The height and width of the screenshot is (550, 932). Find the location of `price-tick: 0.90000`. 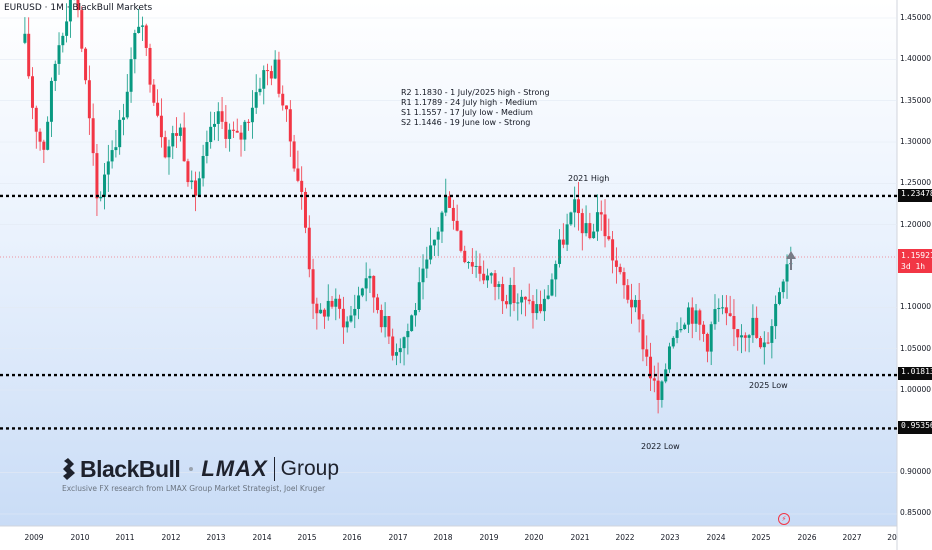

price-tick: 0.90000 is located at coordinates (916, 471).